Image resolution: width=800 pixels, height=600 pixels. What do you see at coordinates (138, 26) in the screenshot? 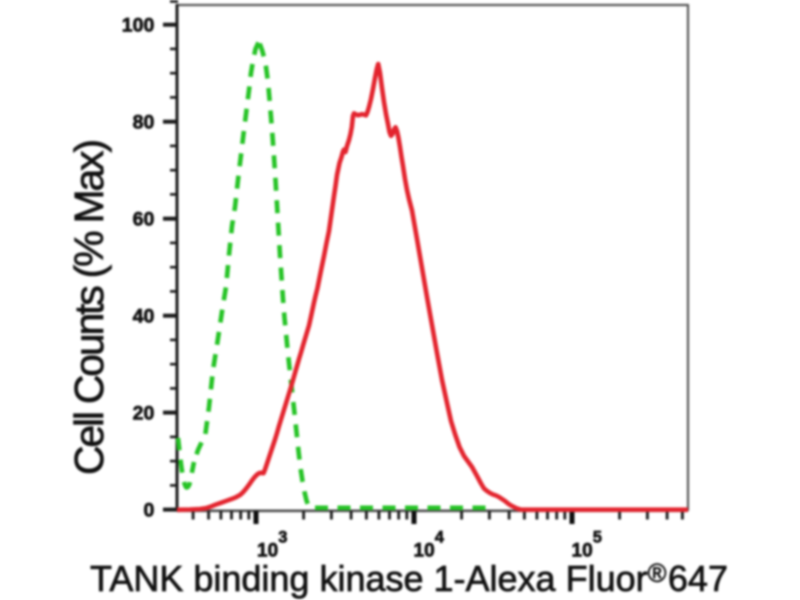
I see `svg-text: 100` at bounding box center [138, 26].